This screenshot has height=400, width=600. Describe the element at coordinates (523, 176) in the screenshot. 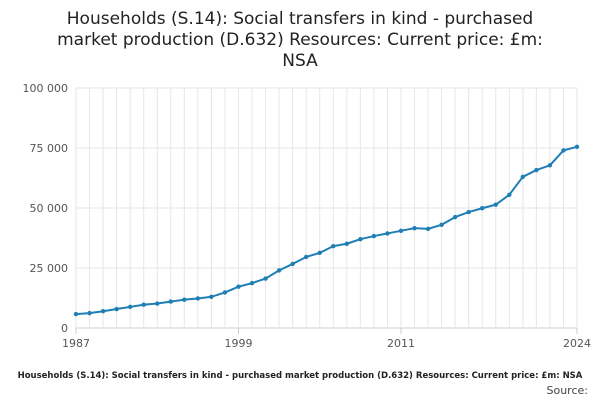

I see `data-point-2020` at that location.